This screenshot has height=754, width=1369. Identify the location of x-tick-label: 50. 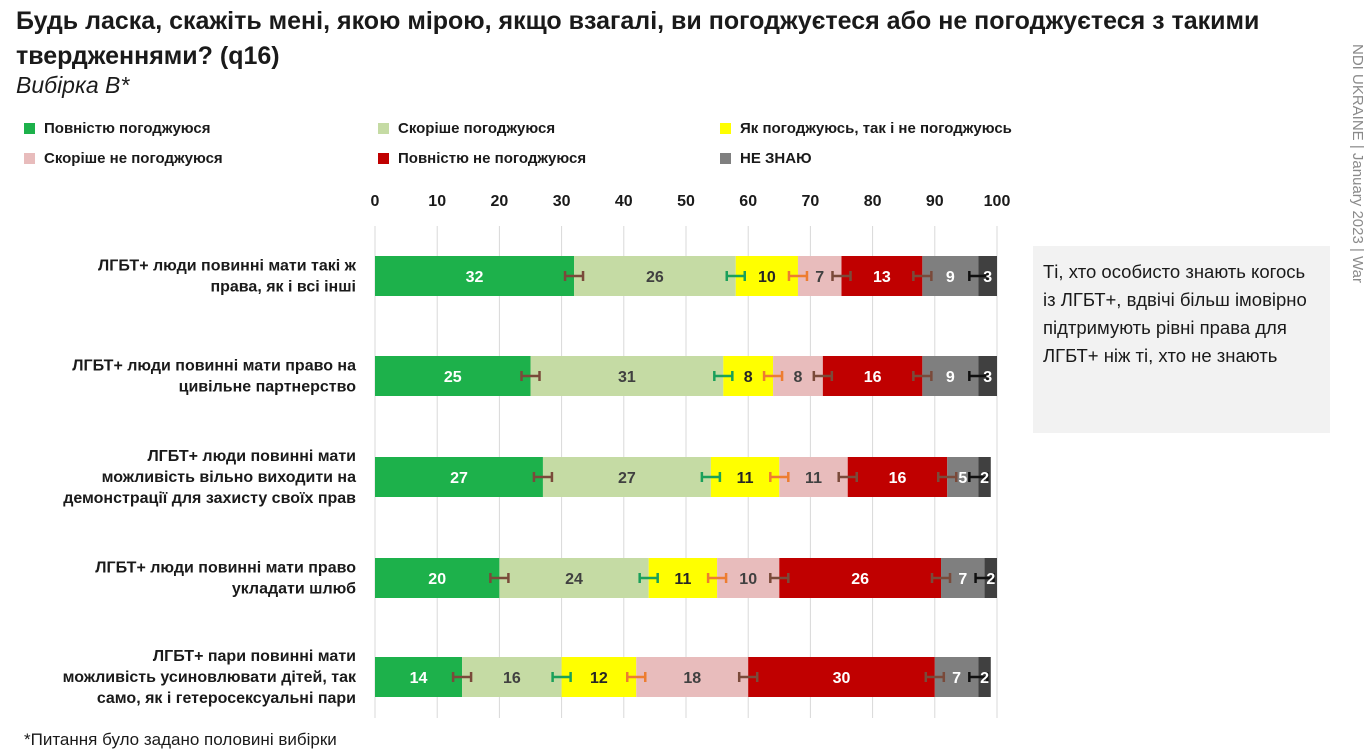
(686, 201).